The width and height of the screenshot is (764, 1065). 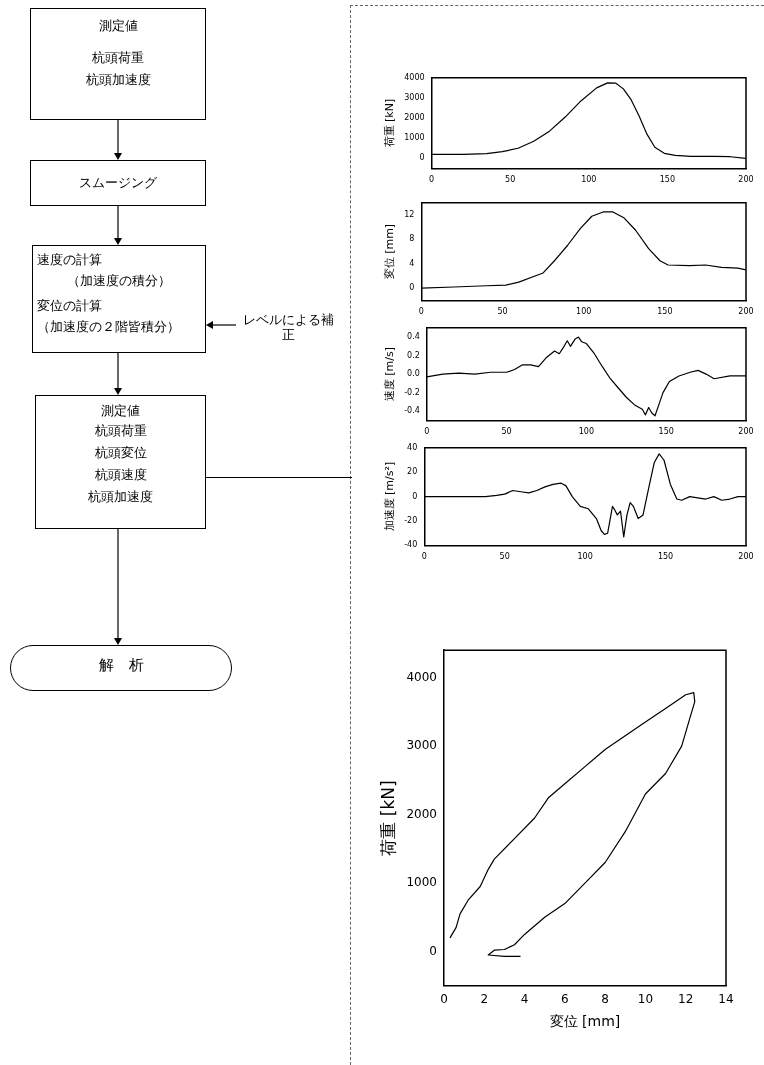 What do you see at coordinates (412, 263) in the screenshot?
I see `y-tick-label: 4` at bounding box center [412, 263].